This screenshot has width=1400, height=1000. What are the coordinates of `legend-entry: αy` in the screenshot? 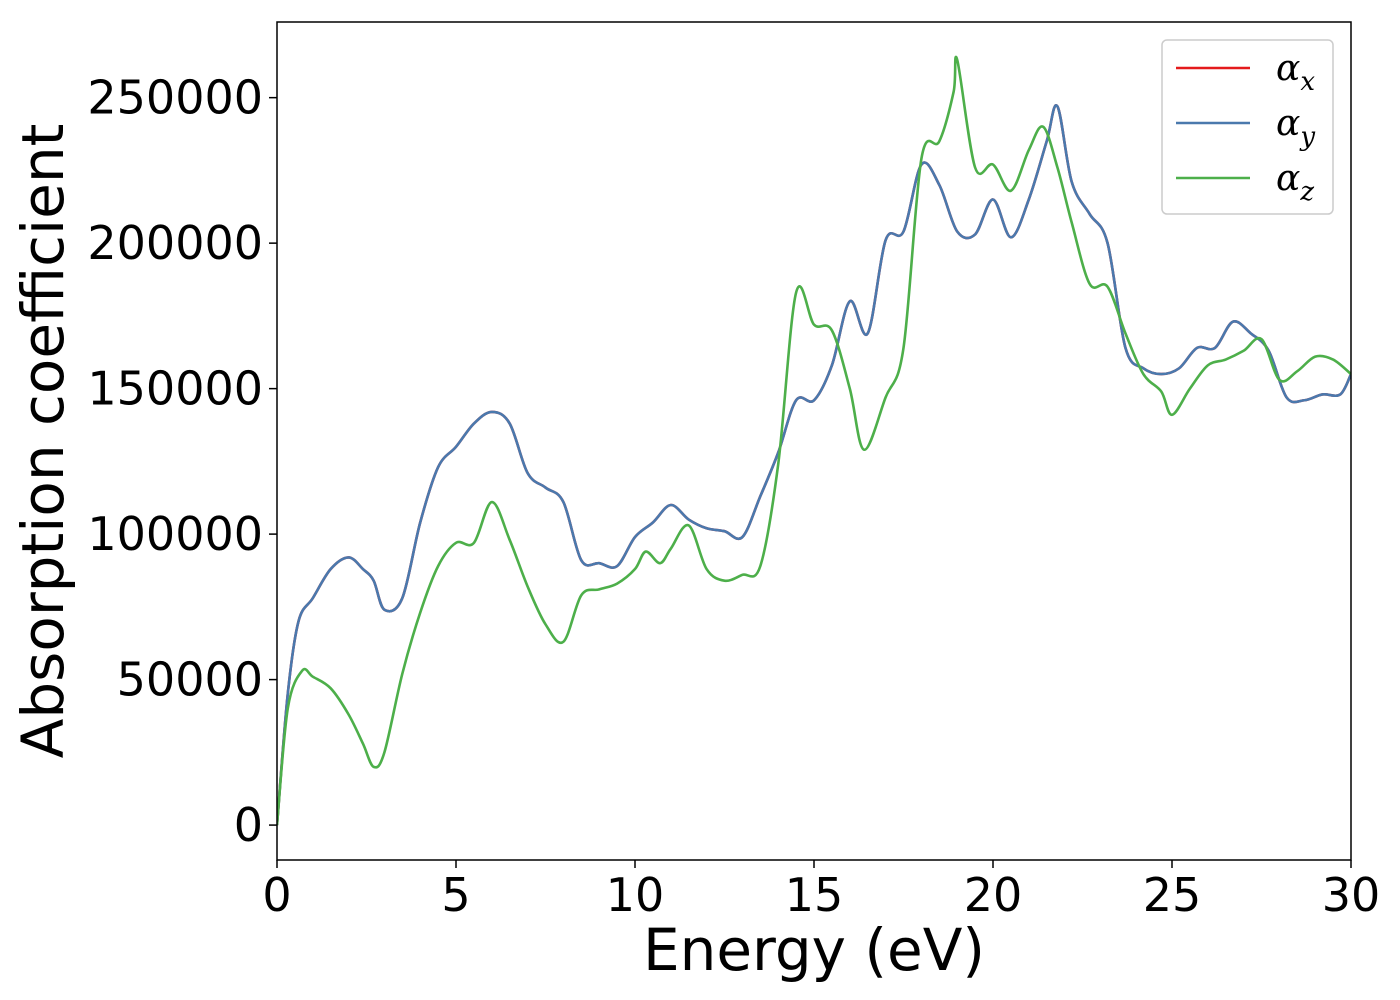 It's located at (1295, 127).